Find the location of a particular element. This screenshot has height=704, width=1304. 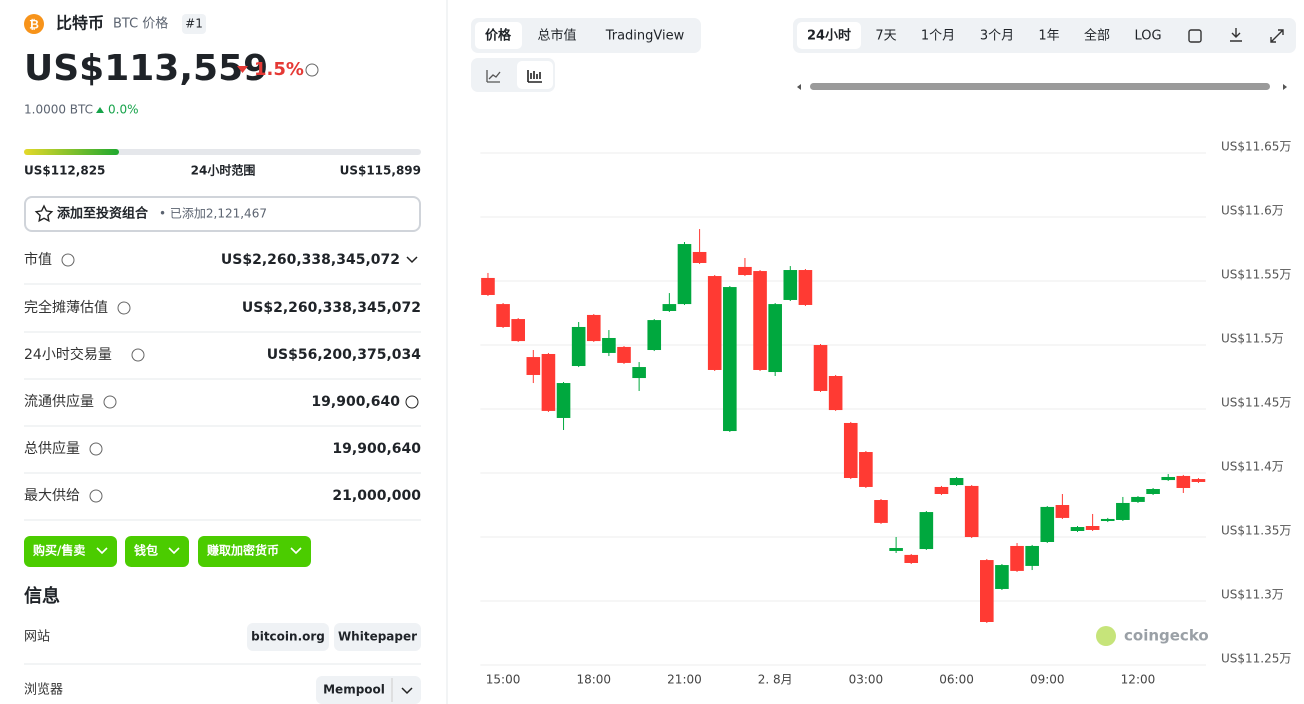

x-tick-label: 03:00 is located at coordinates (866, 680).